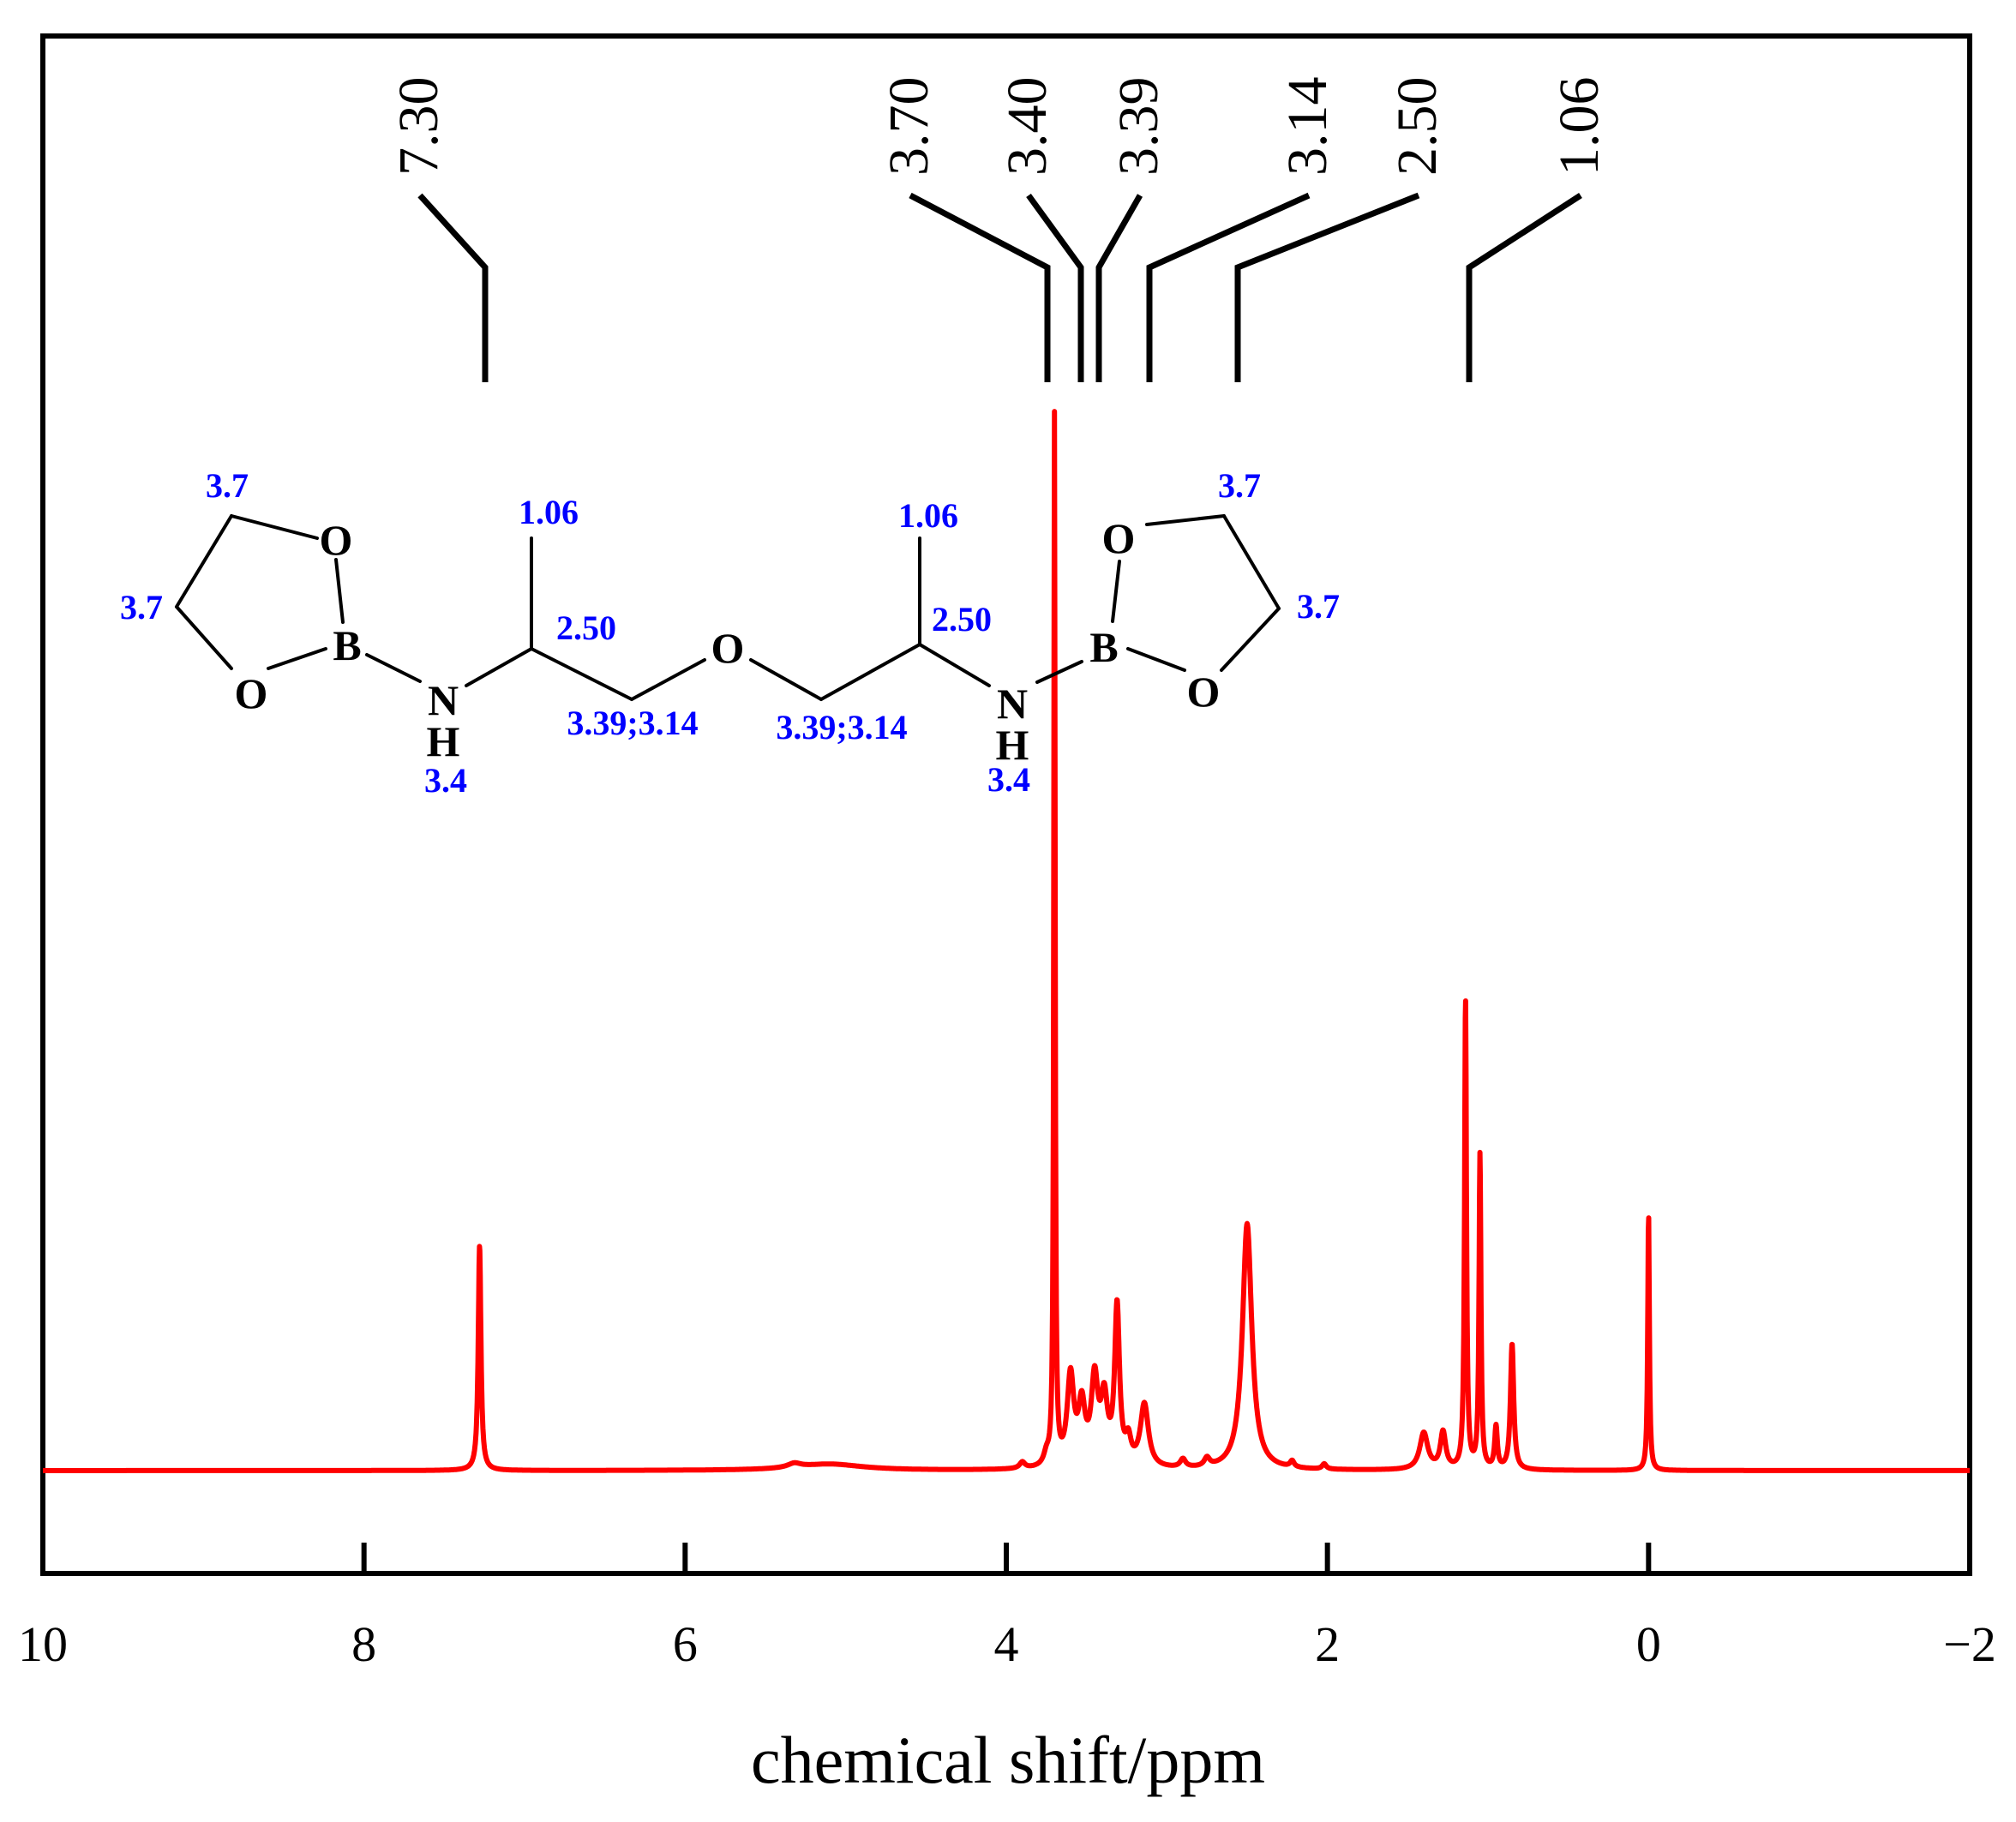 This screenshot has height=1822, width=2016. Describe the element at coordinates (43, 1644) in the screenshot. I see `x-tick-label: 10` at that location.